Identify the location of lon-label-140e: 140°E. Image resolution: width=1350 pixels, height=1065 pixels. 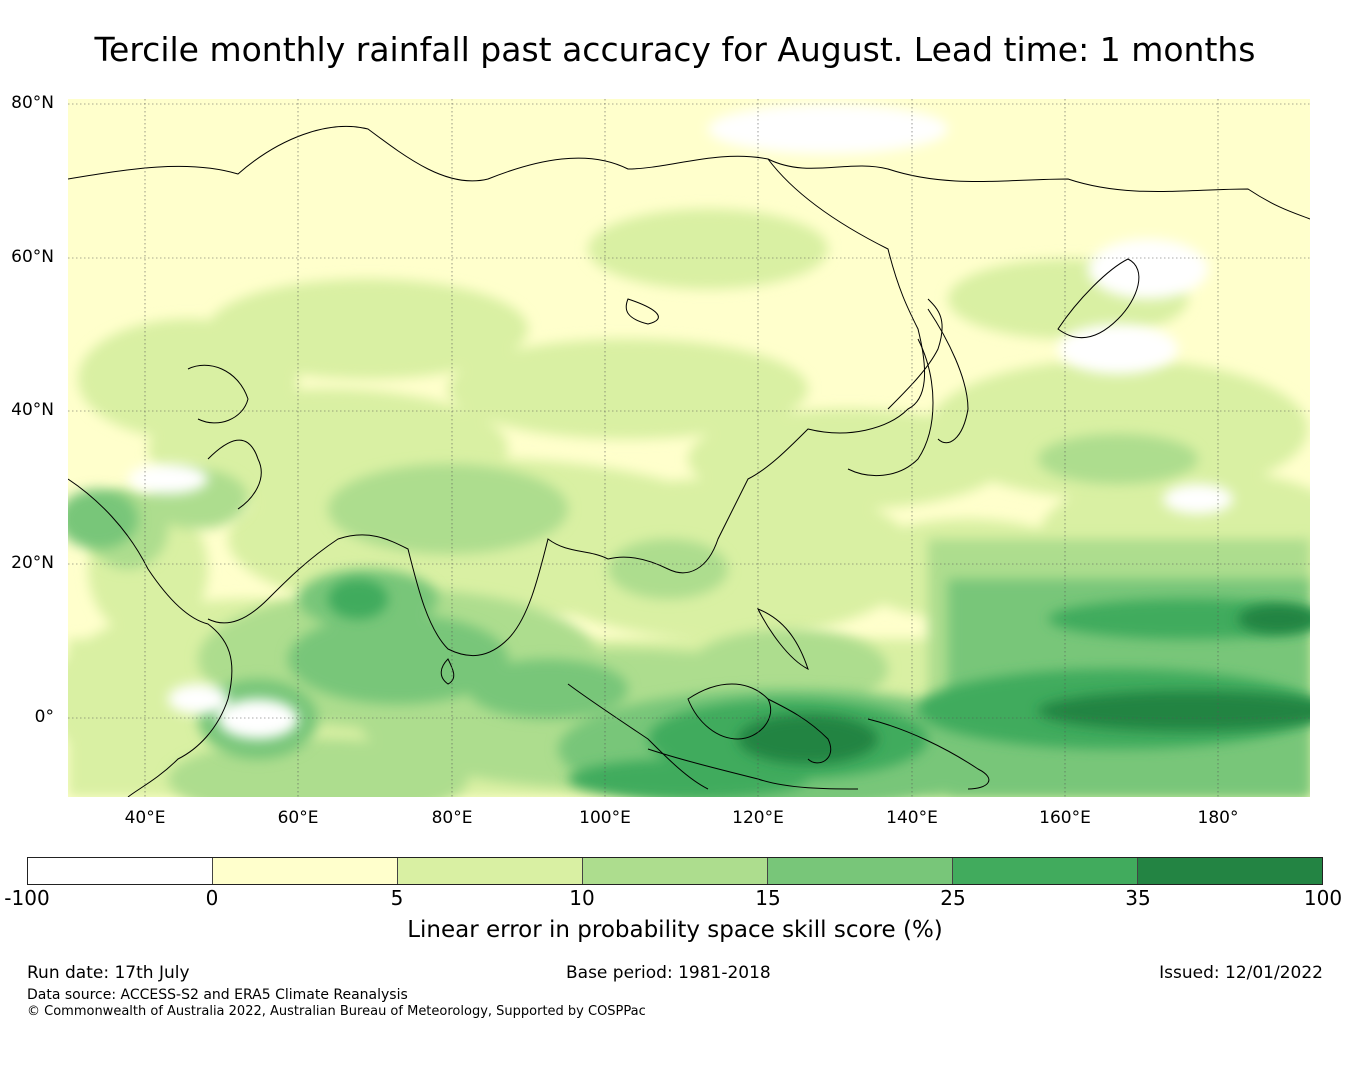
(912, 818).